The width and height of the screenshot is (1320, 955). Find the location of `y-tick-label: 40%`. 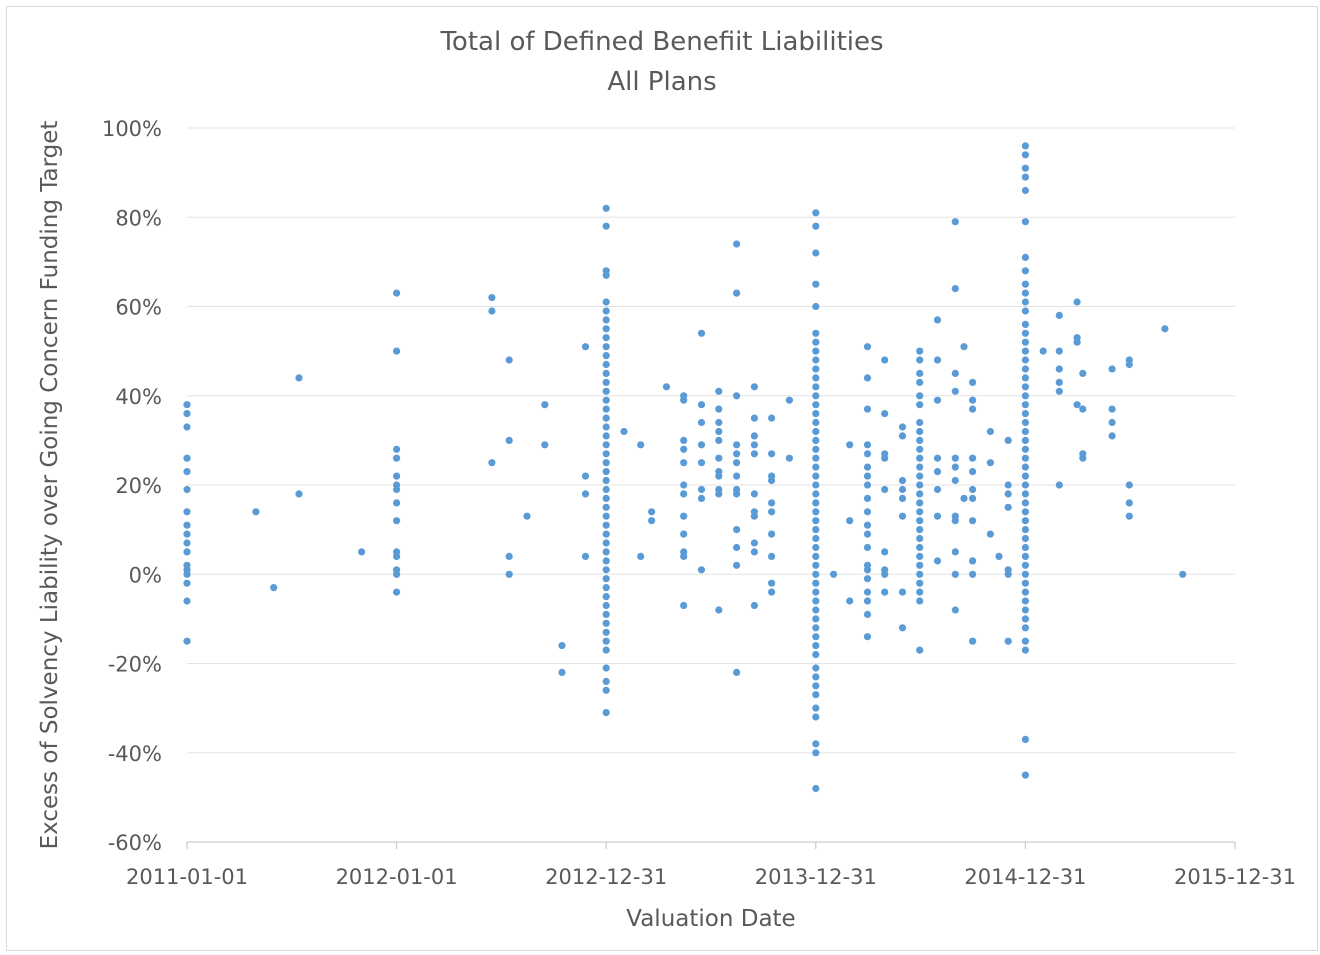

y-tick-label: 40% is located at coordinates (138, 397).